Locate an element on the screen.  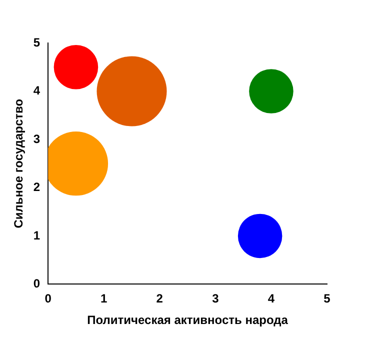
x-axis-title: Политическая активность народа is located at coordinates (187, 320).